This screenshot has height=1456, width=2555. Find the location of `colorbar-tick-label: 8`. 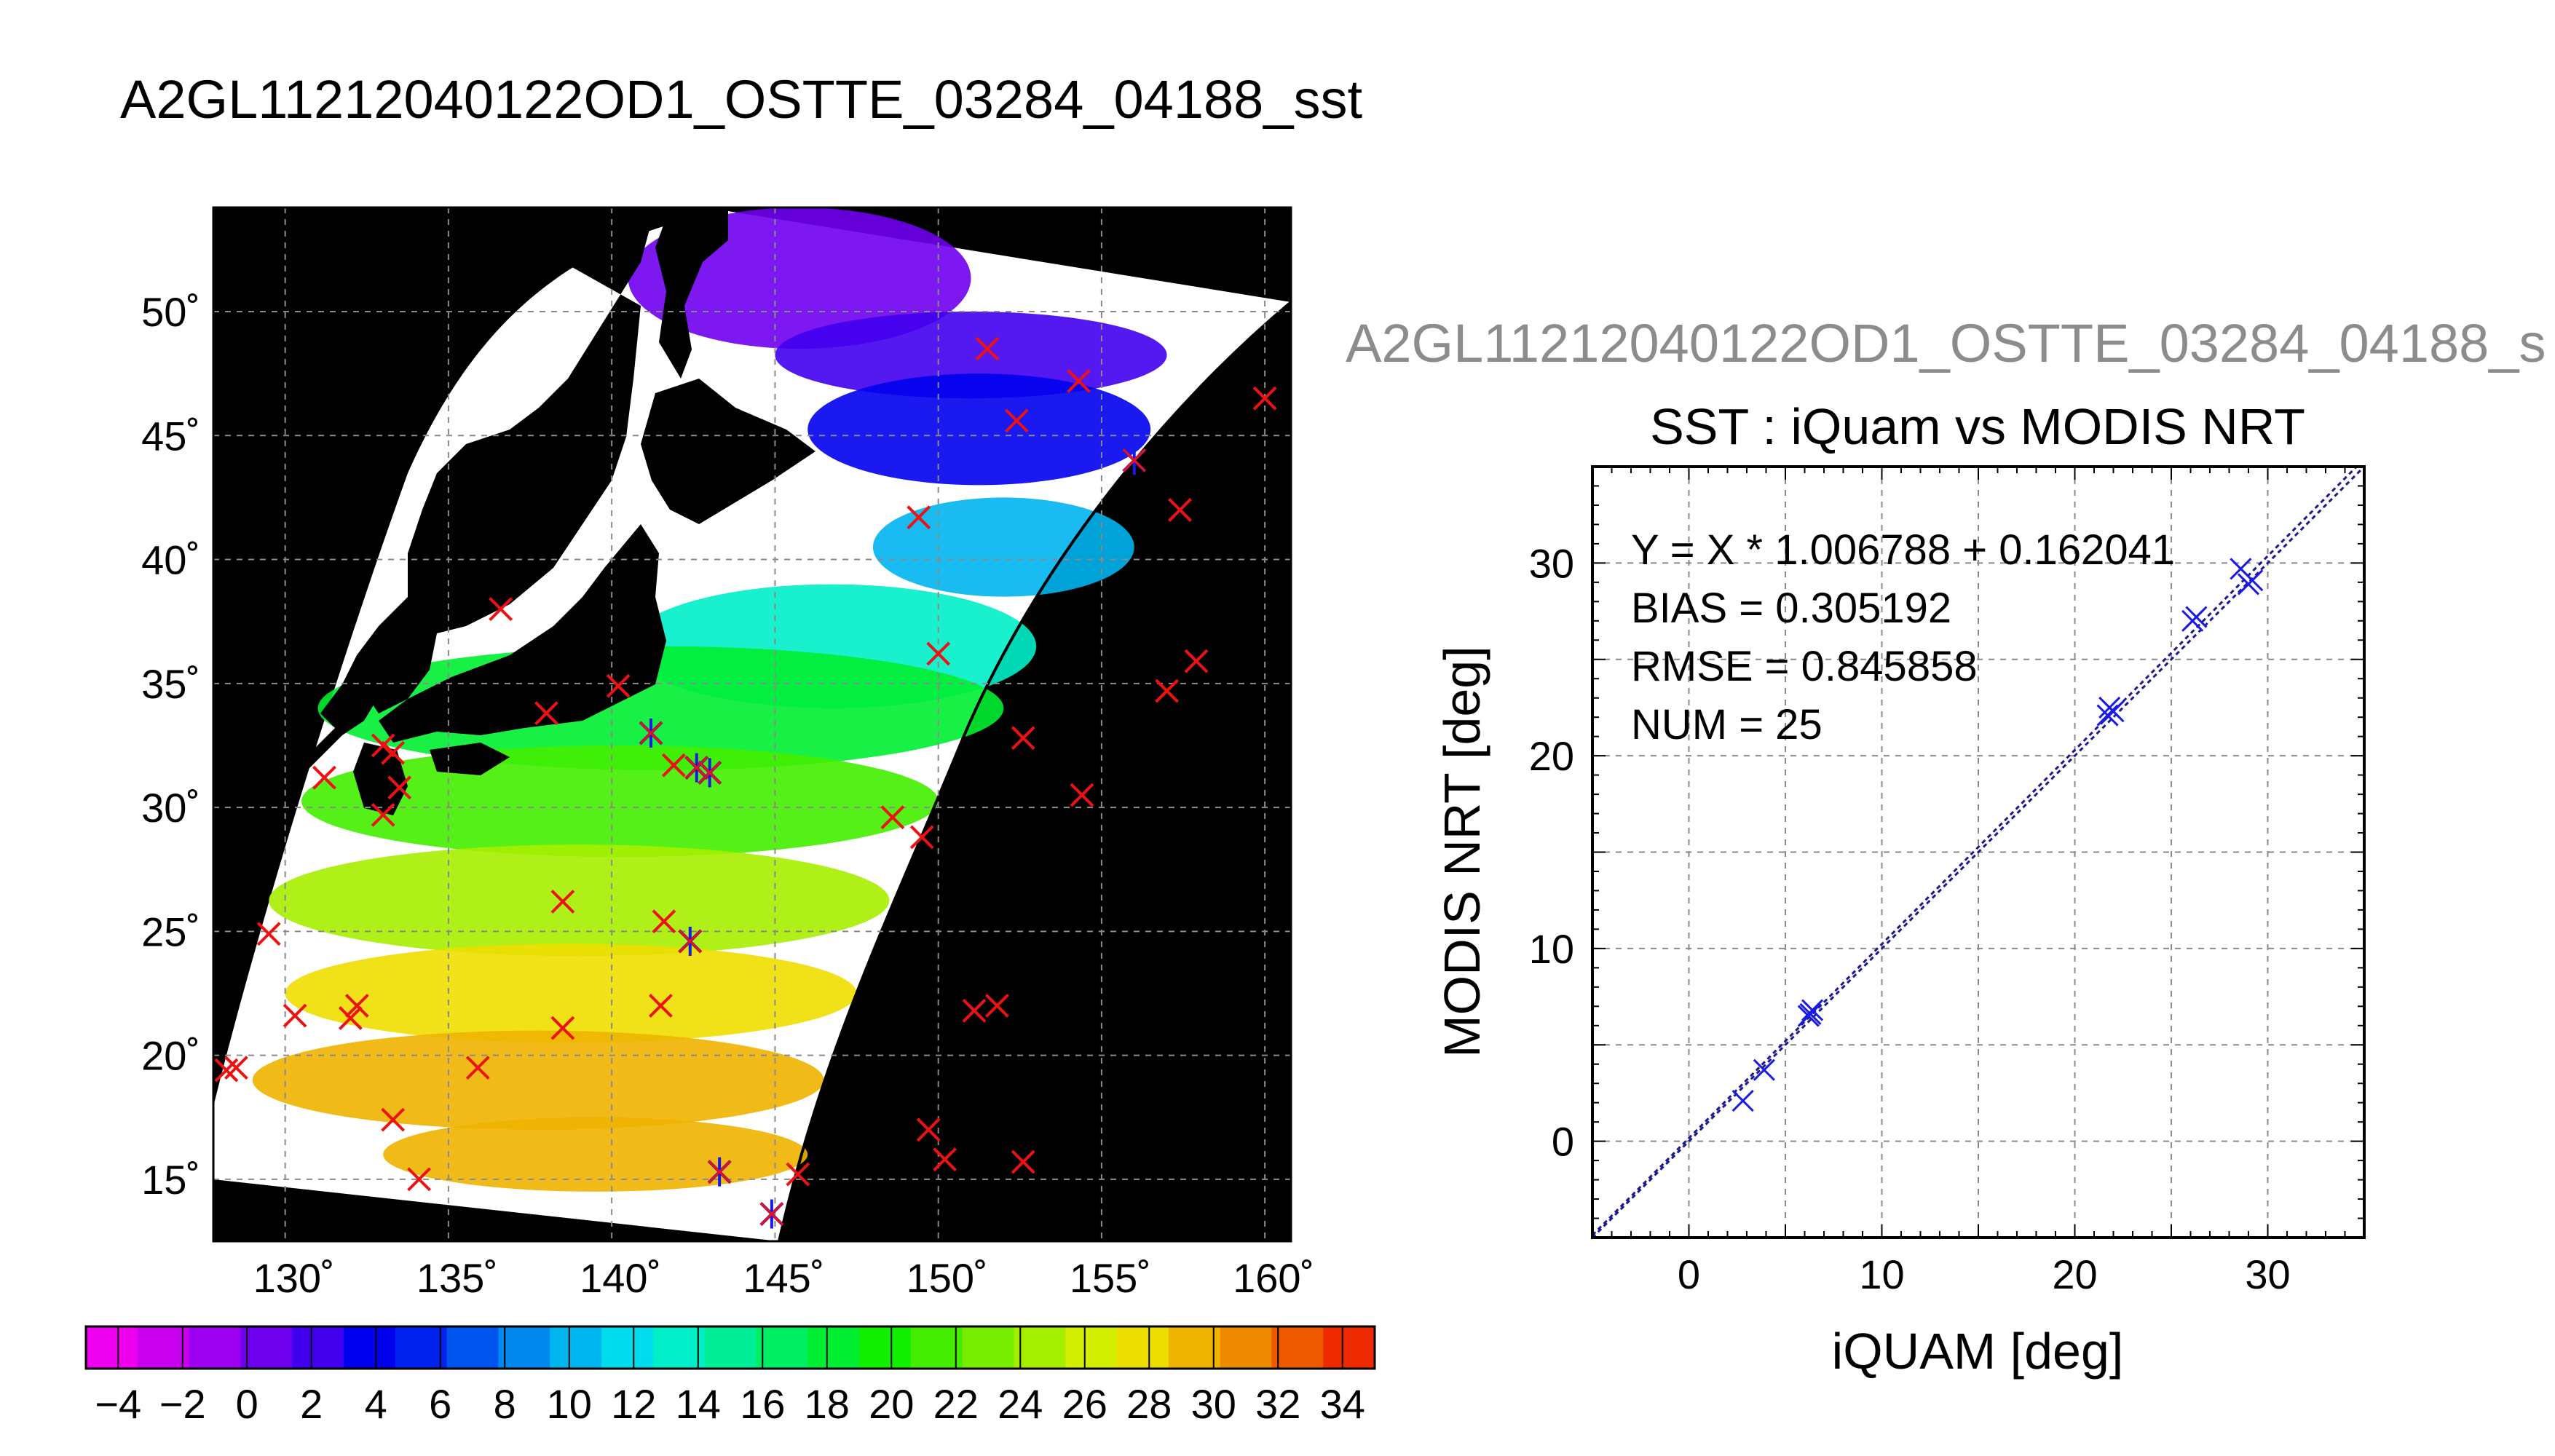

colorbar-tick-label: 8 is located at coordinates (505, 1404).